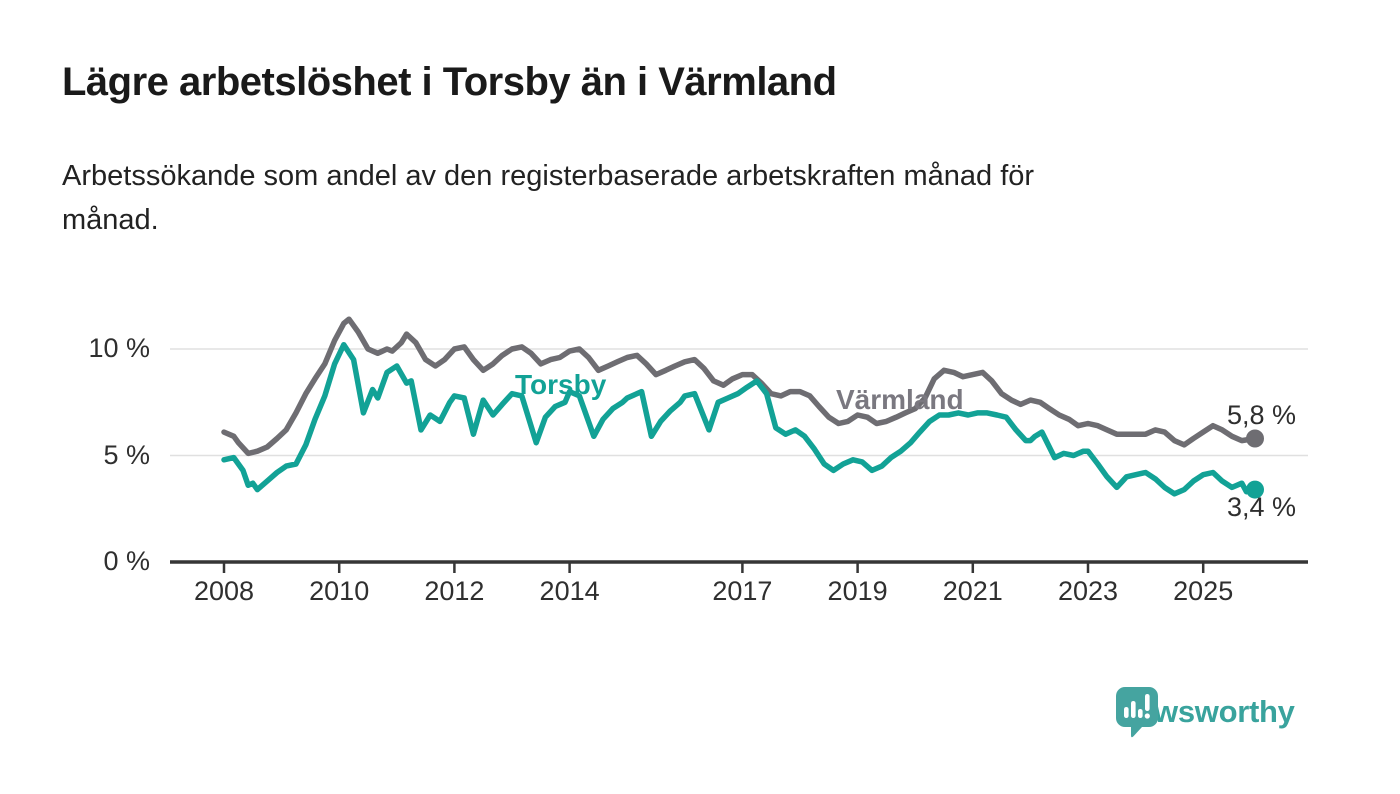  What do you see at coordinates (110, 219) in the screenshot?
I see `subtitle-line-2: månad.` at bounding box center [110, 219].